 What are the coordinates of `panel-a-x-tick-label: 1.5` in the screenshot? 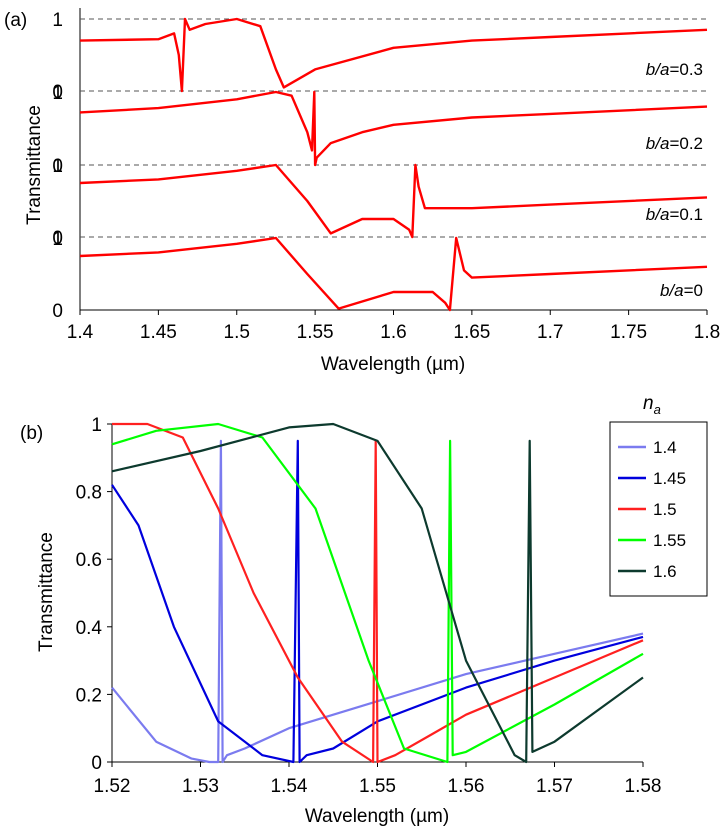 It's located at (237, 332).